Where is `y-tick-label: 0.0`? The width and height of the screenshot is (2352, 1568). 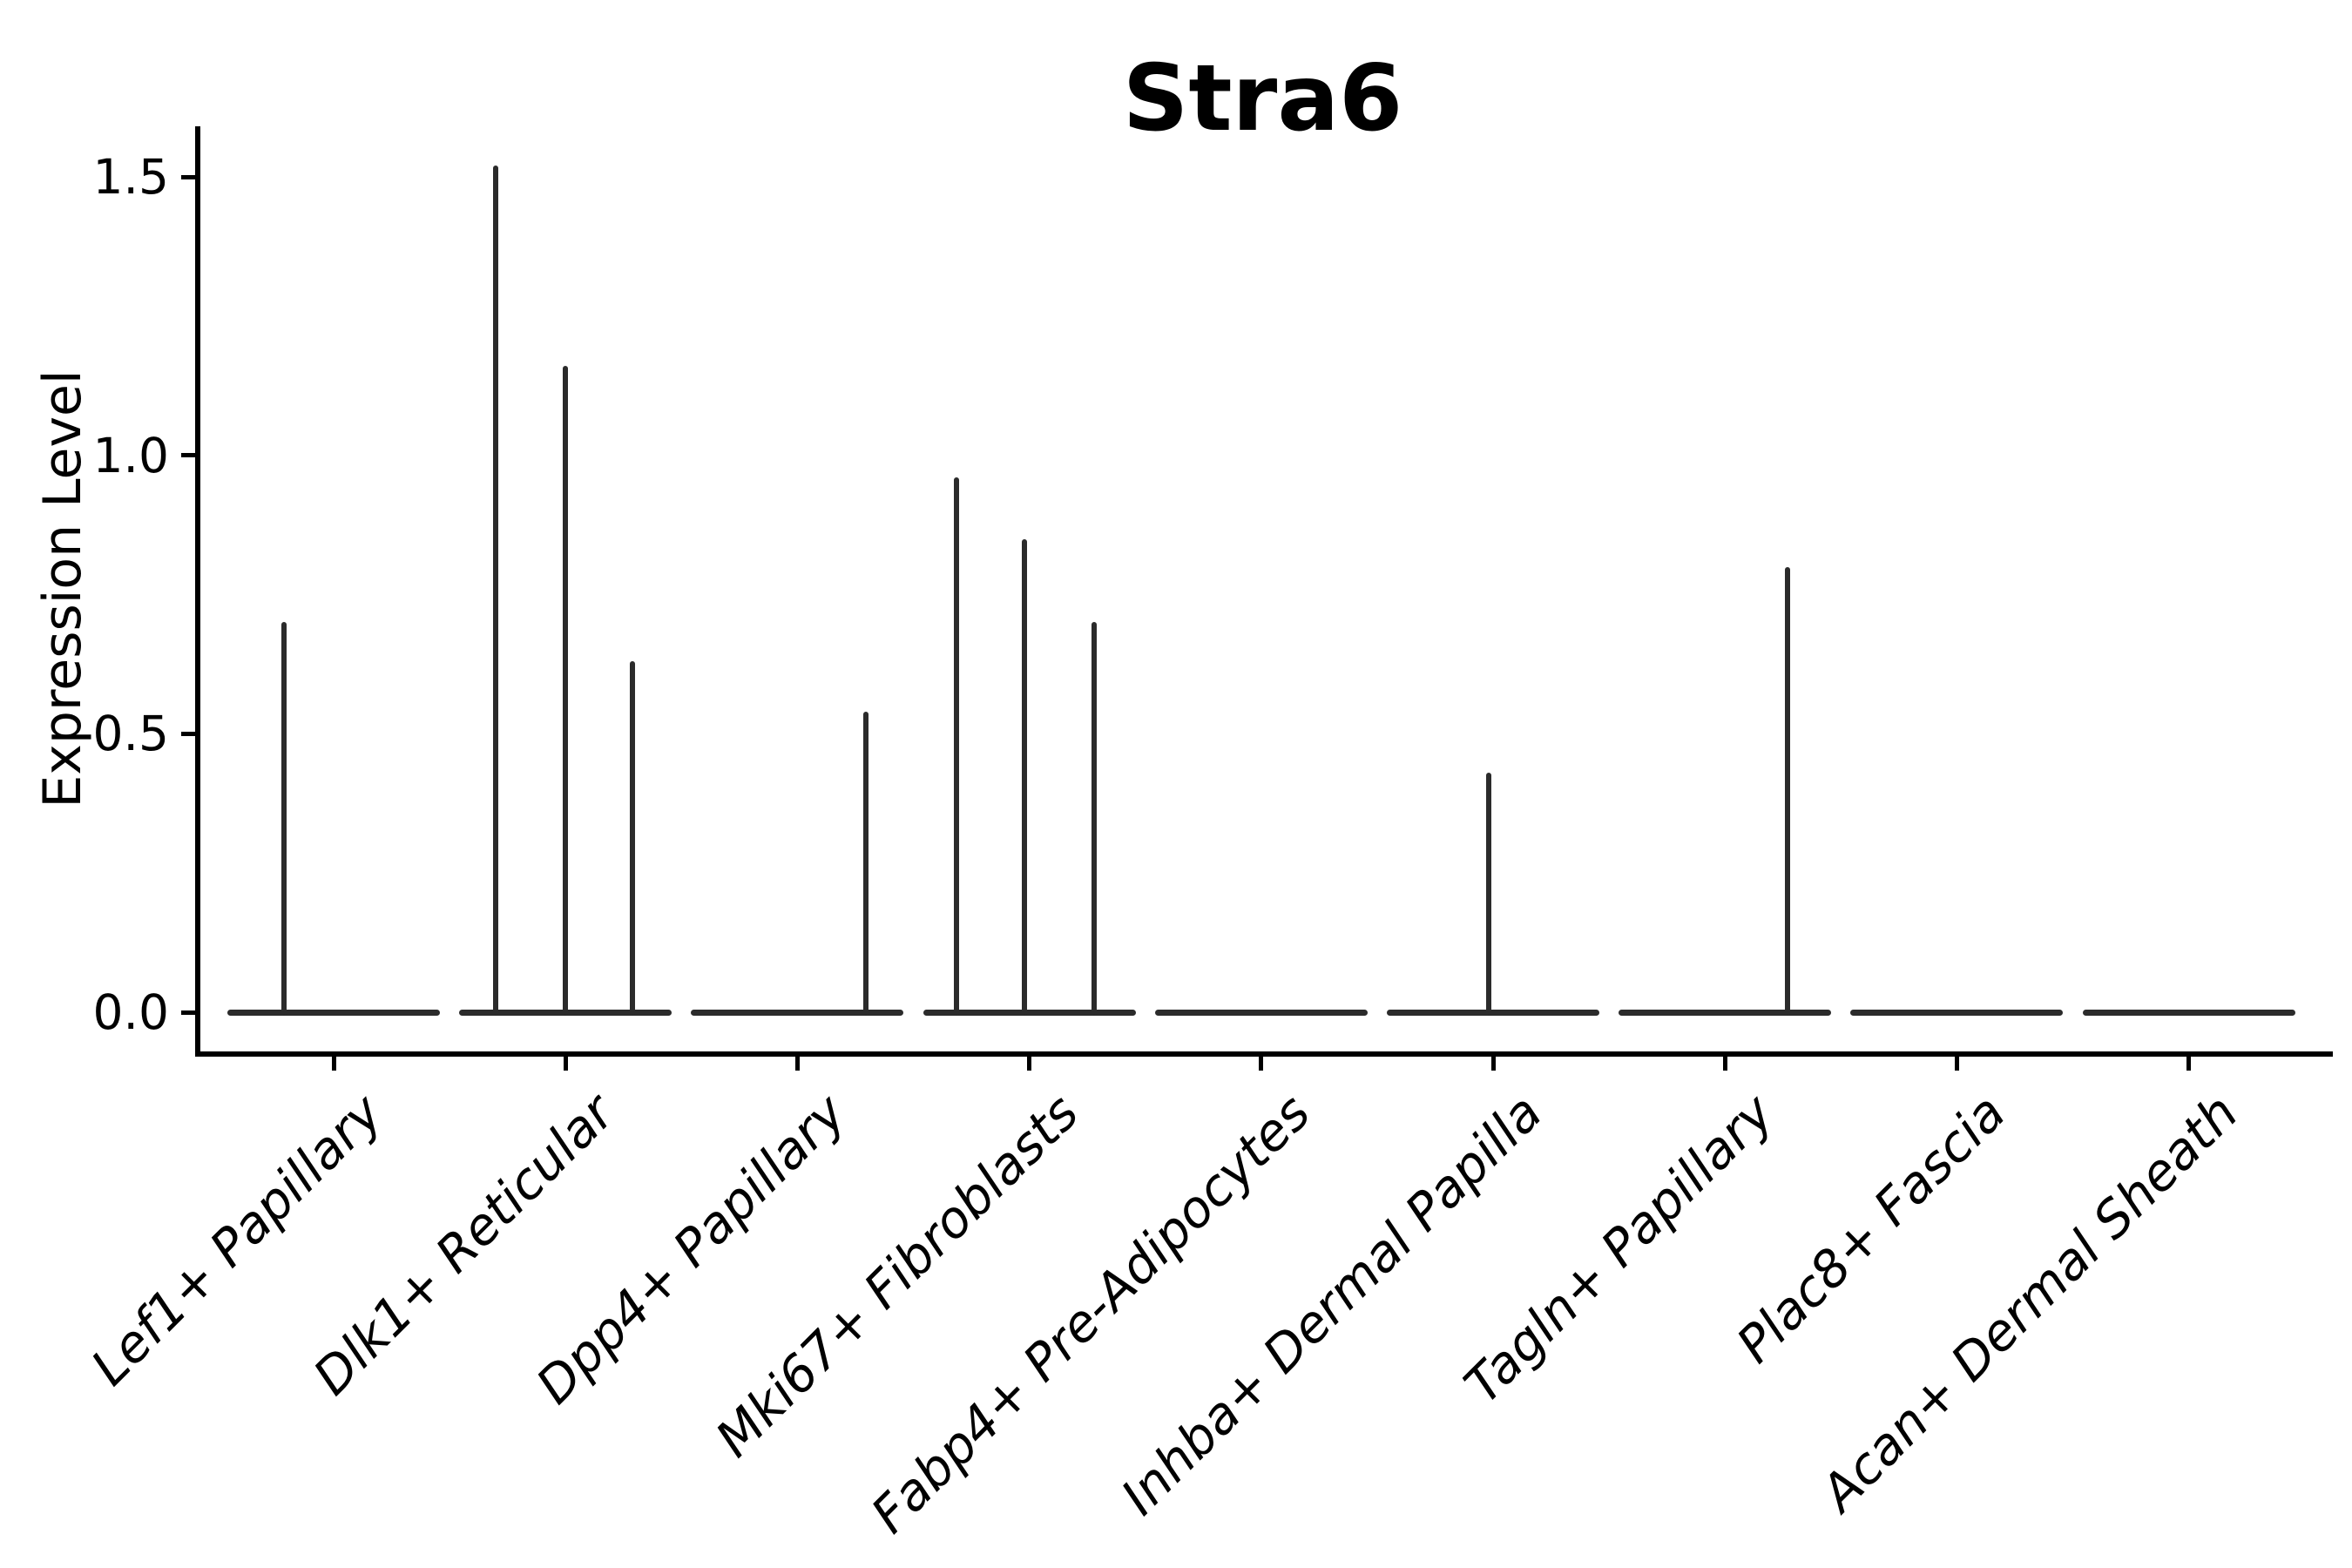
y-tick-label: 0.0 is located at coordinates (130, 1012).